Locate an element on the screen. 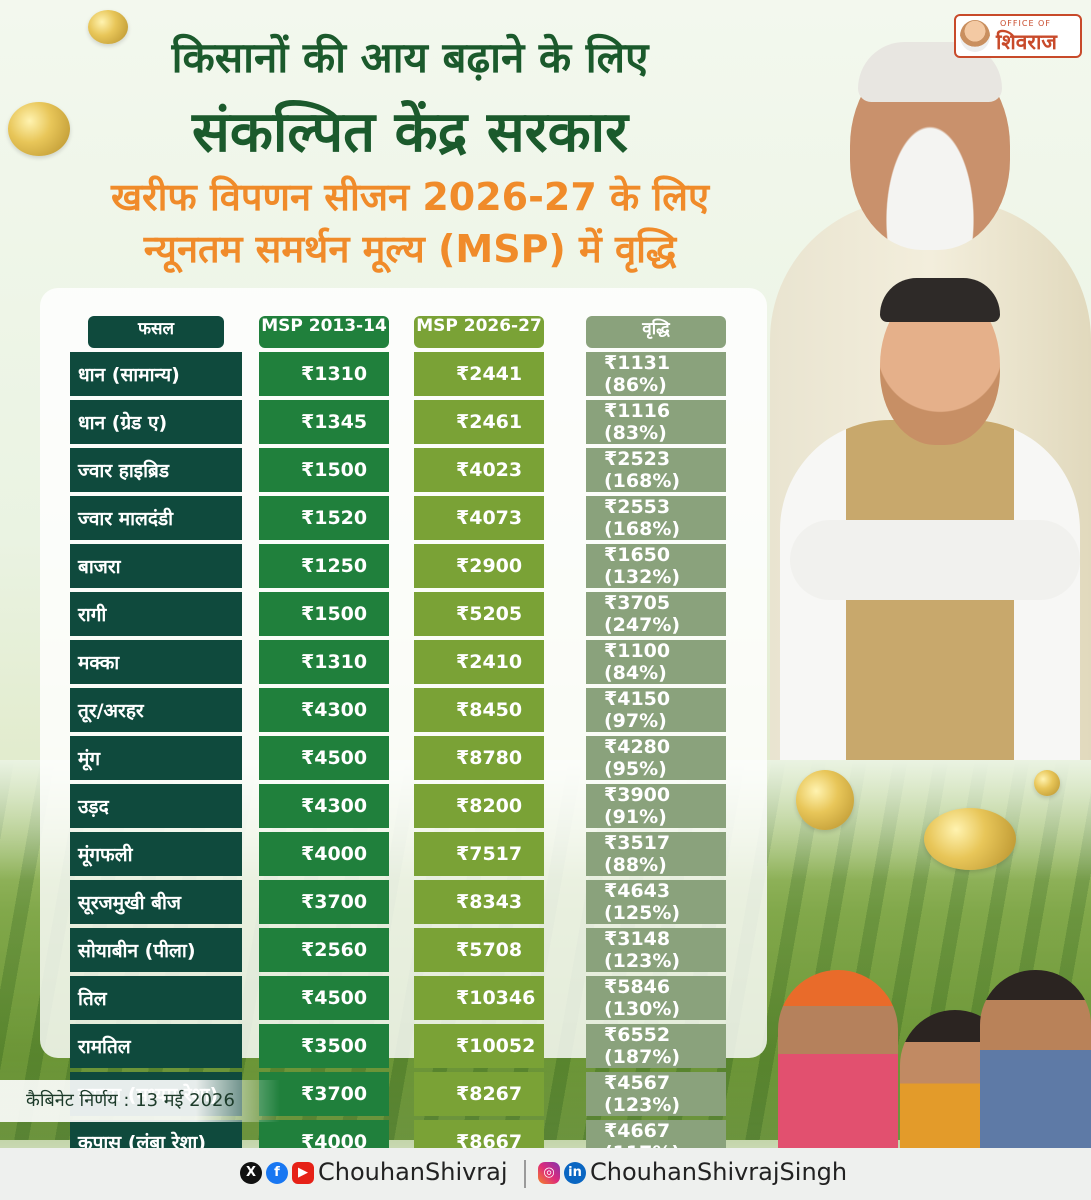 The image size is (1091, 1200). table-row: रामतिल ₹3500 ₹10052 ₹6552 (187%) is located at coordinates (398, 1048).